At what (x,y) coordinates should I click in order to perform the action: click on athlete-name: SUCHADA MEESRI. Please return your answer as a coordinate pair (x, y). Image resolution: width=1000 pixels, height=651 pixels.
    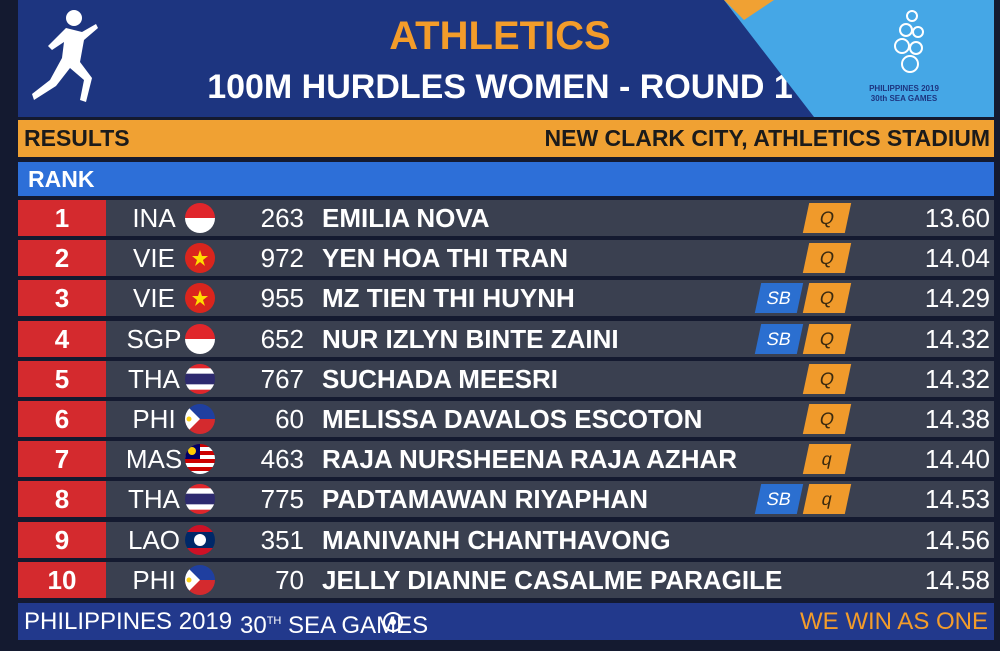
    Looking at the image, I should click on (440, 378).